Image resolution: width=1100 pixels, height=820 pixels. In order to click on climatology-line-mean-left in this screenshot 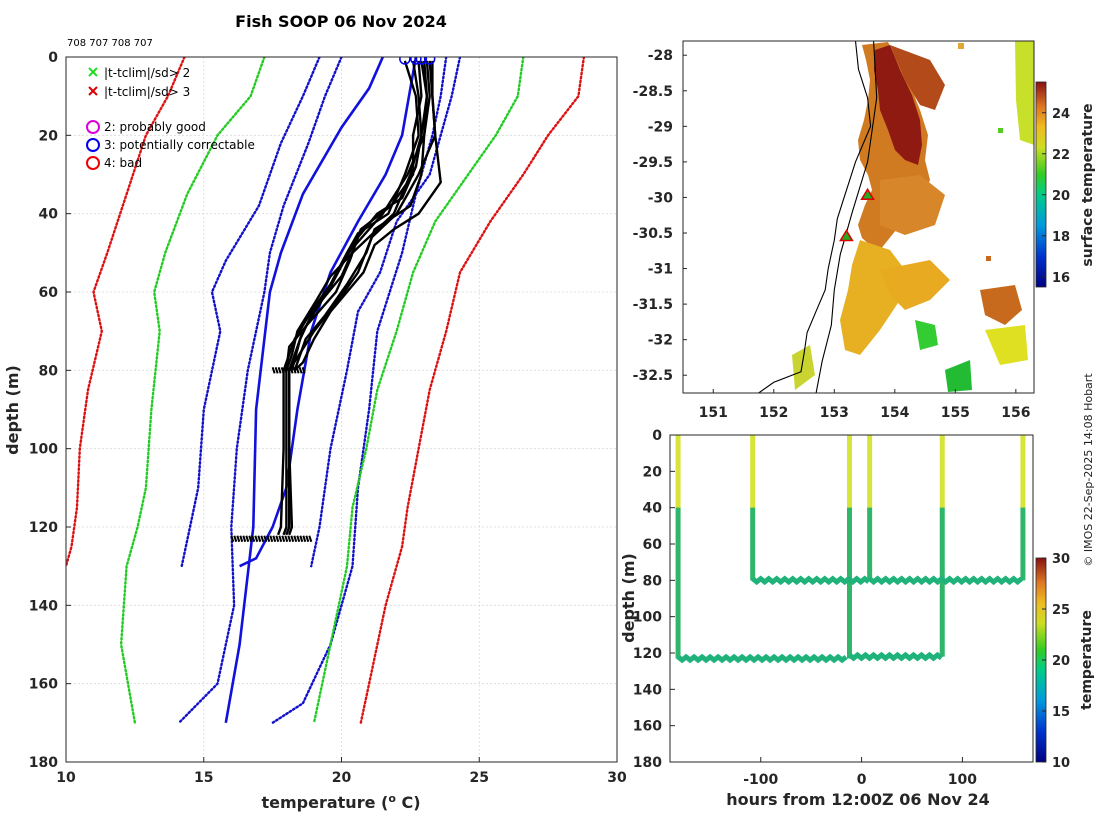, I will do `click(304, 390)`.